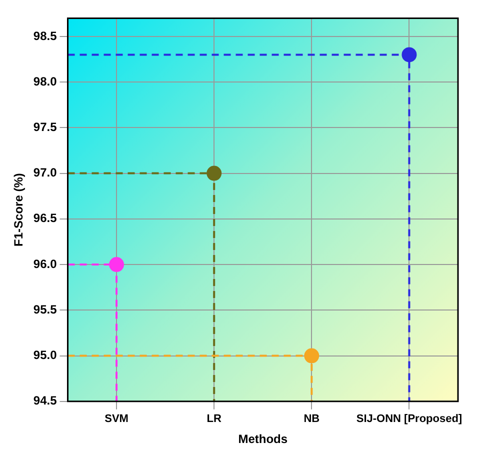 This screenshot has width=486, height=459. What do you see at coordinates (45, 218) in the screenshot?
I see `y-tick-label: 96.5` at bounding box center [45, 218].